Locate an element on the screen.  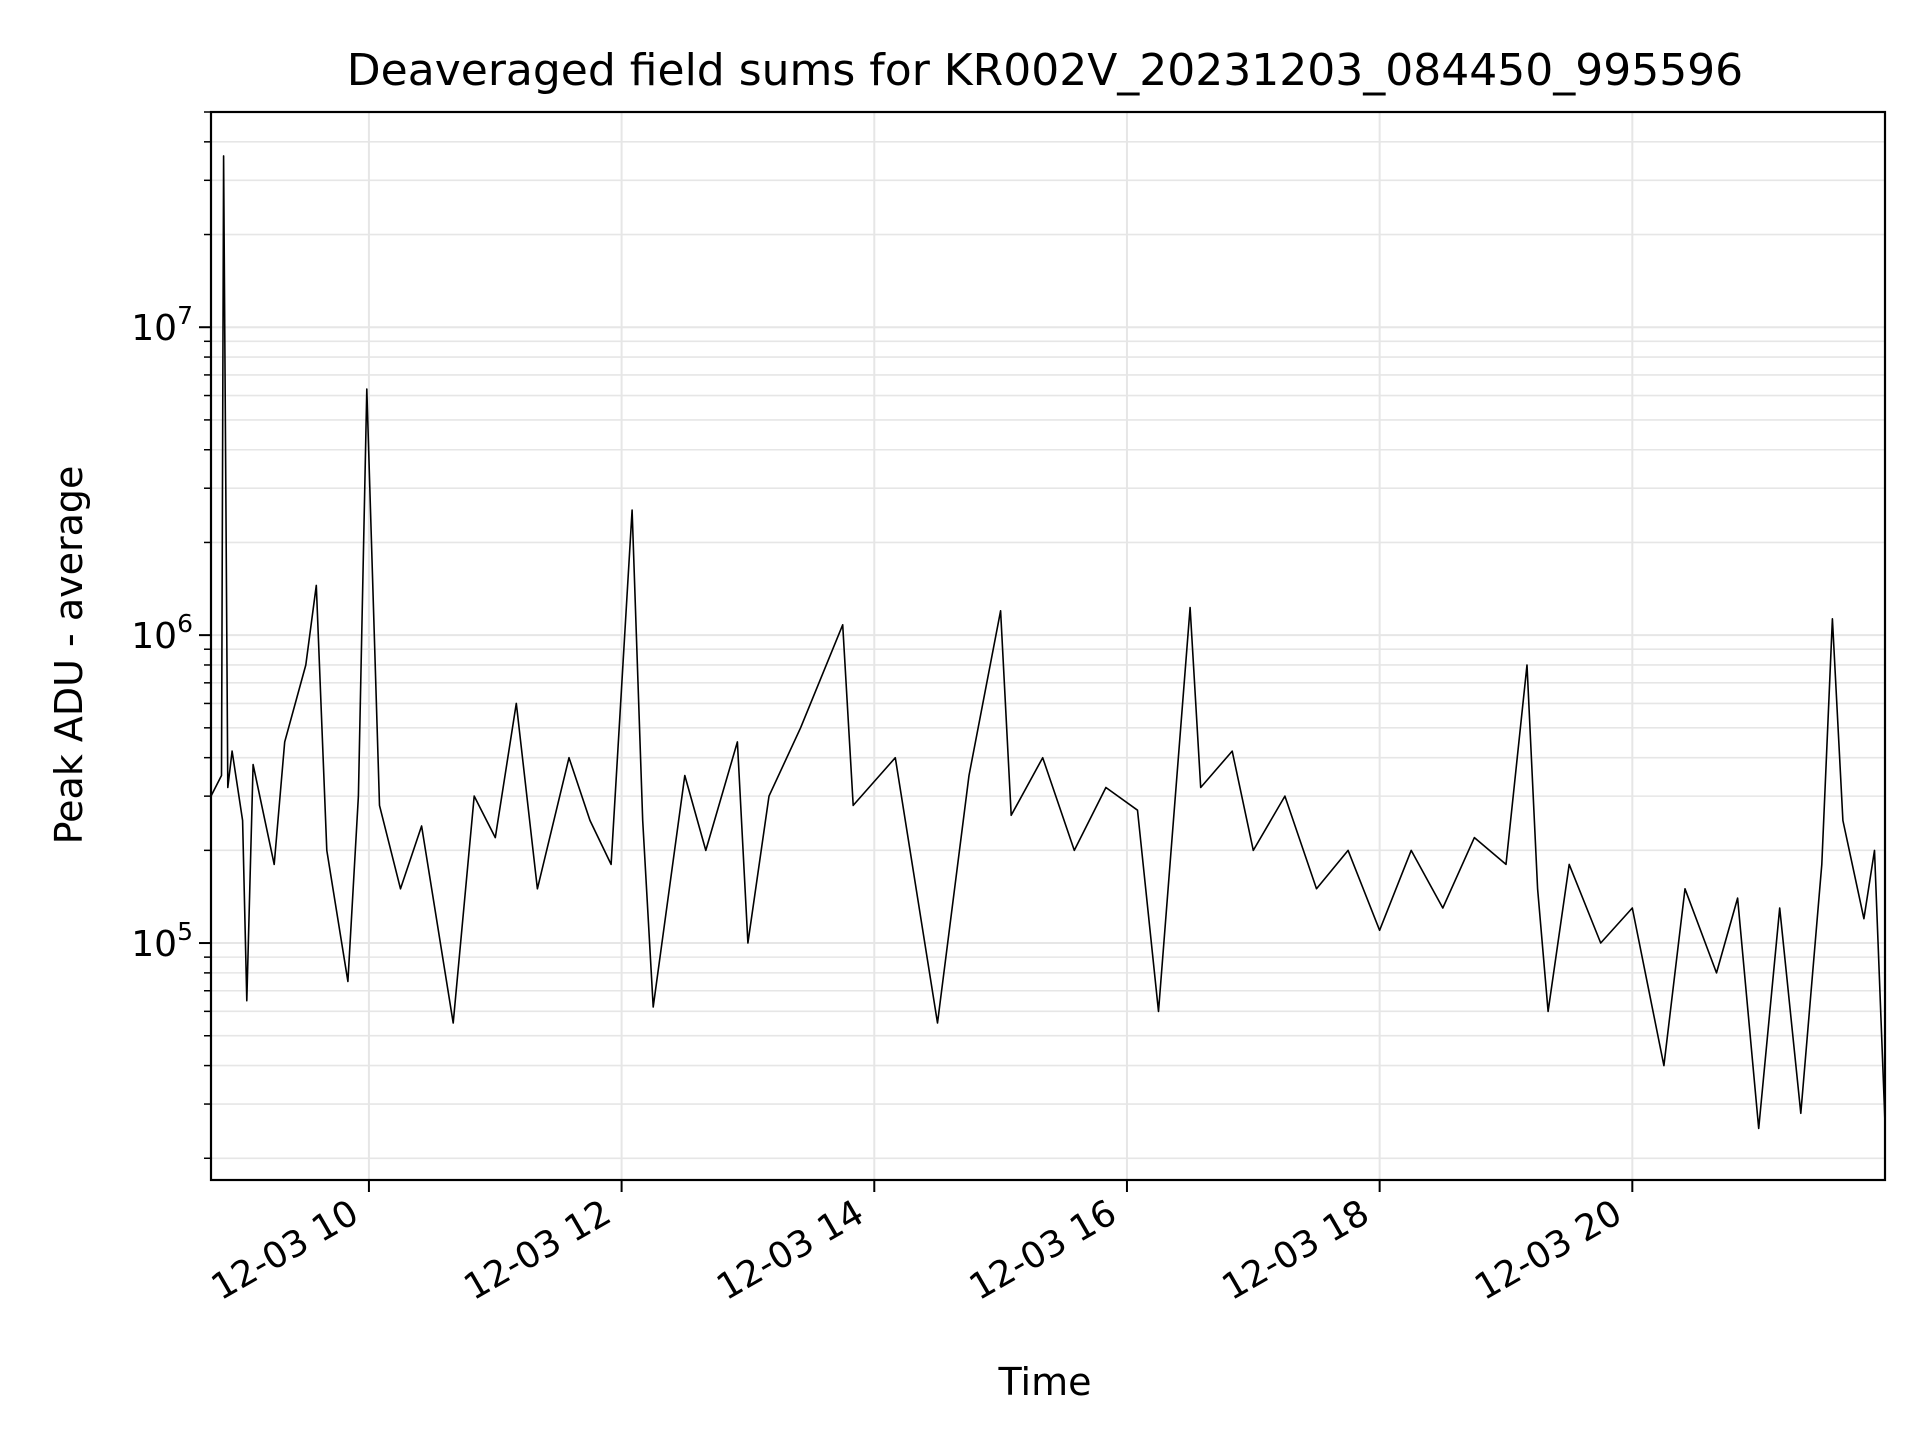
y-tick-label: 10⁷ is located at coordinates (162, 325).